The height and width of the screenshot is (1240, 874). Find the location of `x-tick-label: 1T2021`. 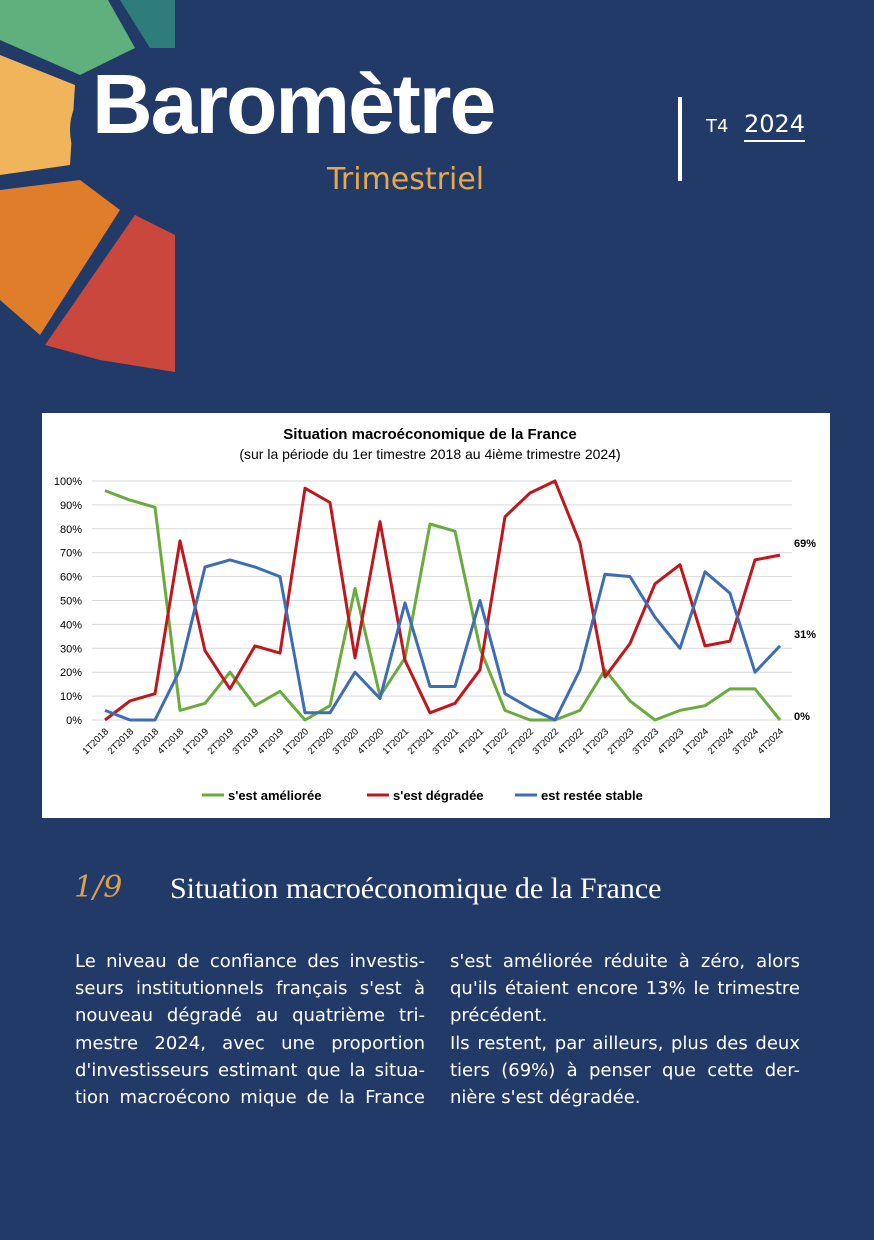

x-tick-label: 1T2021 is located at coordinates (396, 741).